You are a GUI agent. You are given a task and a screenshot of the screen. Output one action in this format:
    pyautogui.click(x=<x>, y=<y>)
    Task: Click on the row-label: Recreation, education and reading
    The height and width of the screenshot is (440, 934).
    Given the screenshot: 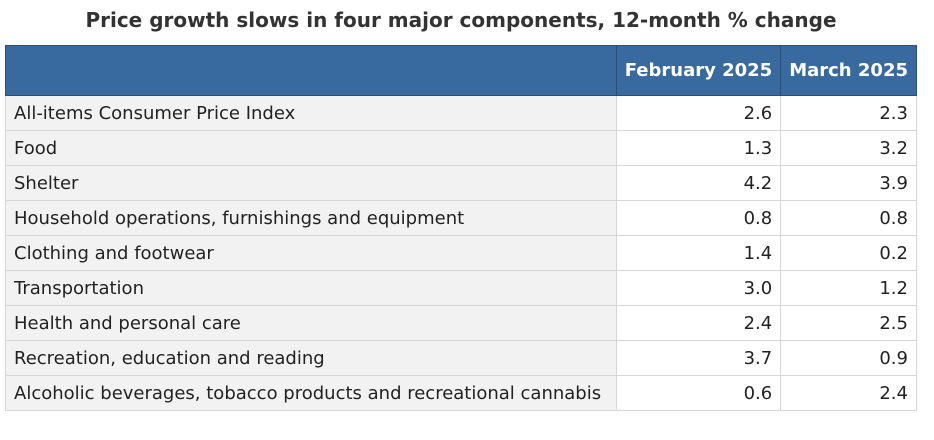 What is the action you would take?
    pyautogui.click(x=311, y=358)
    